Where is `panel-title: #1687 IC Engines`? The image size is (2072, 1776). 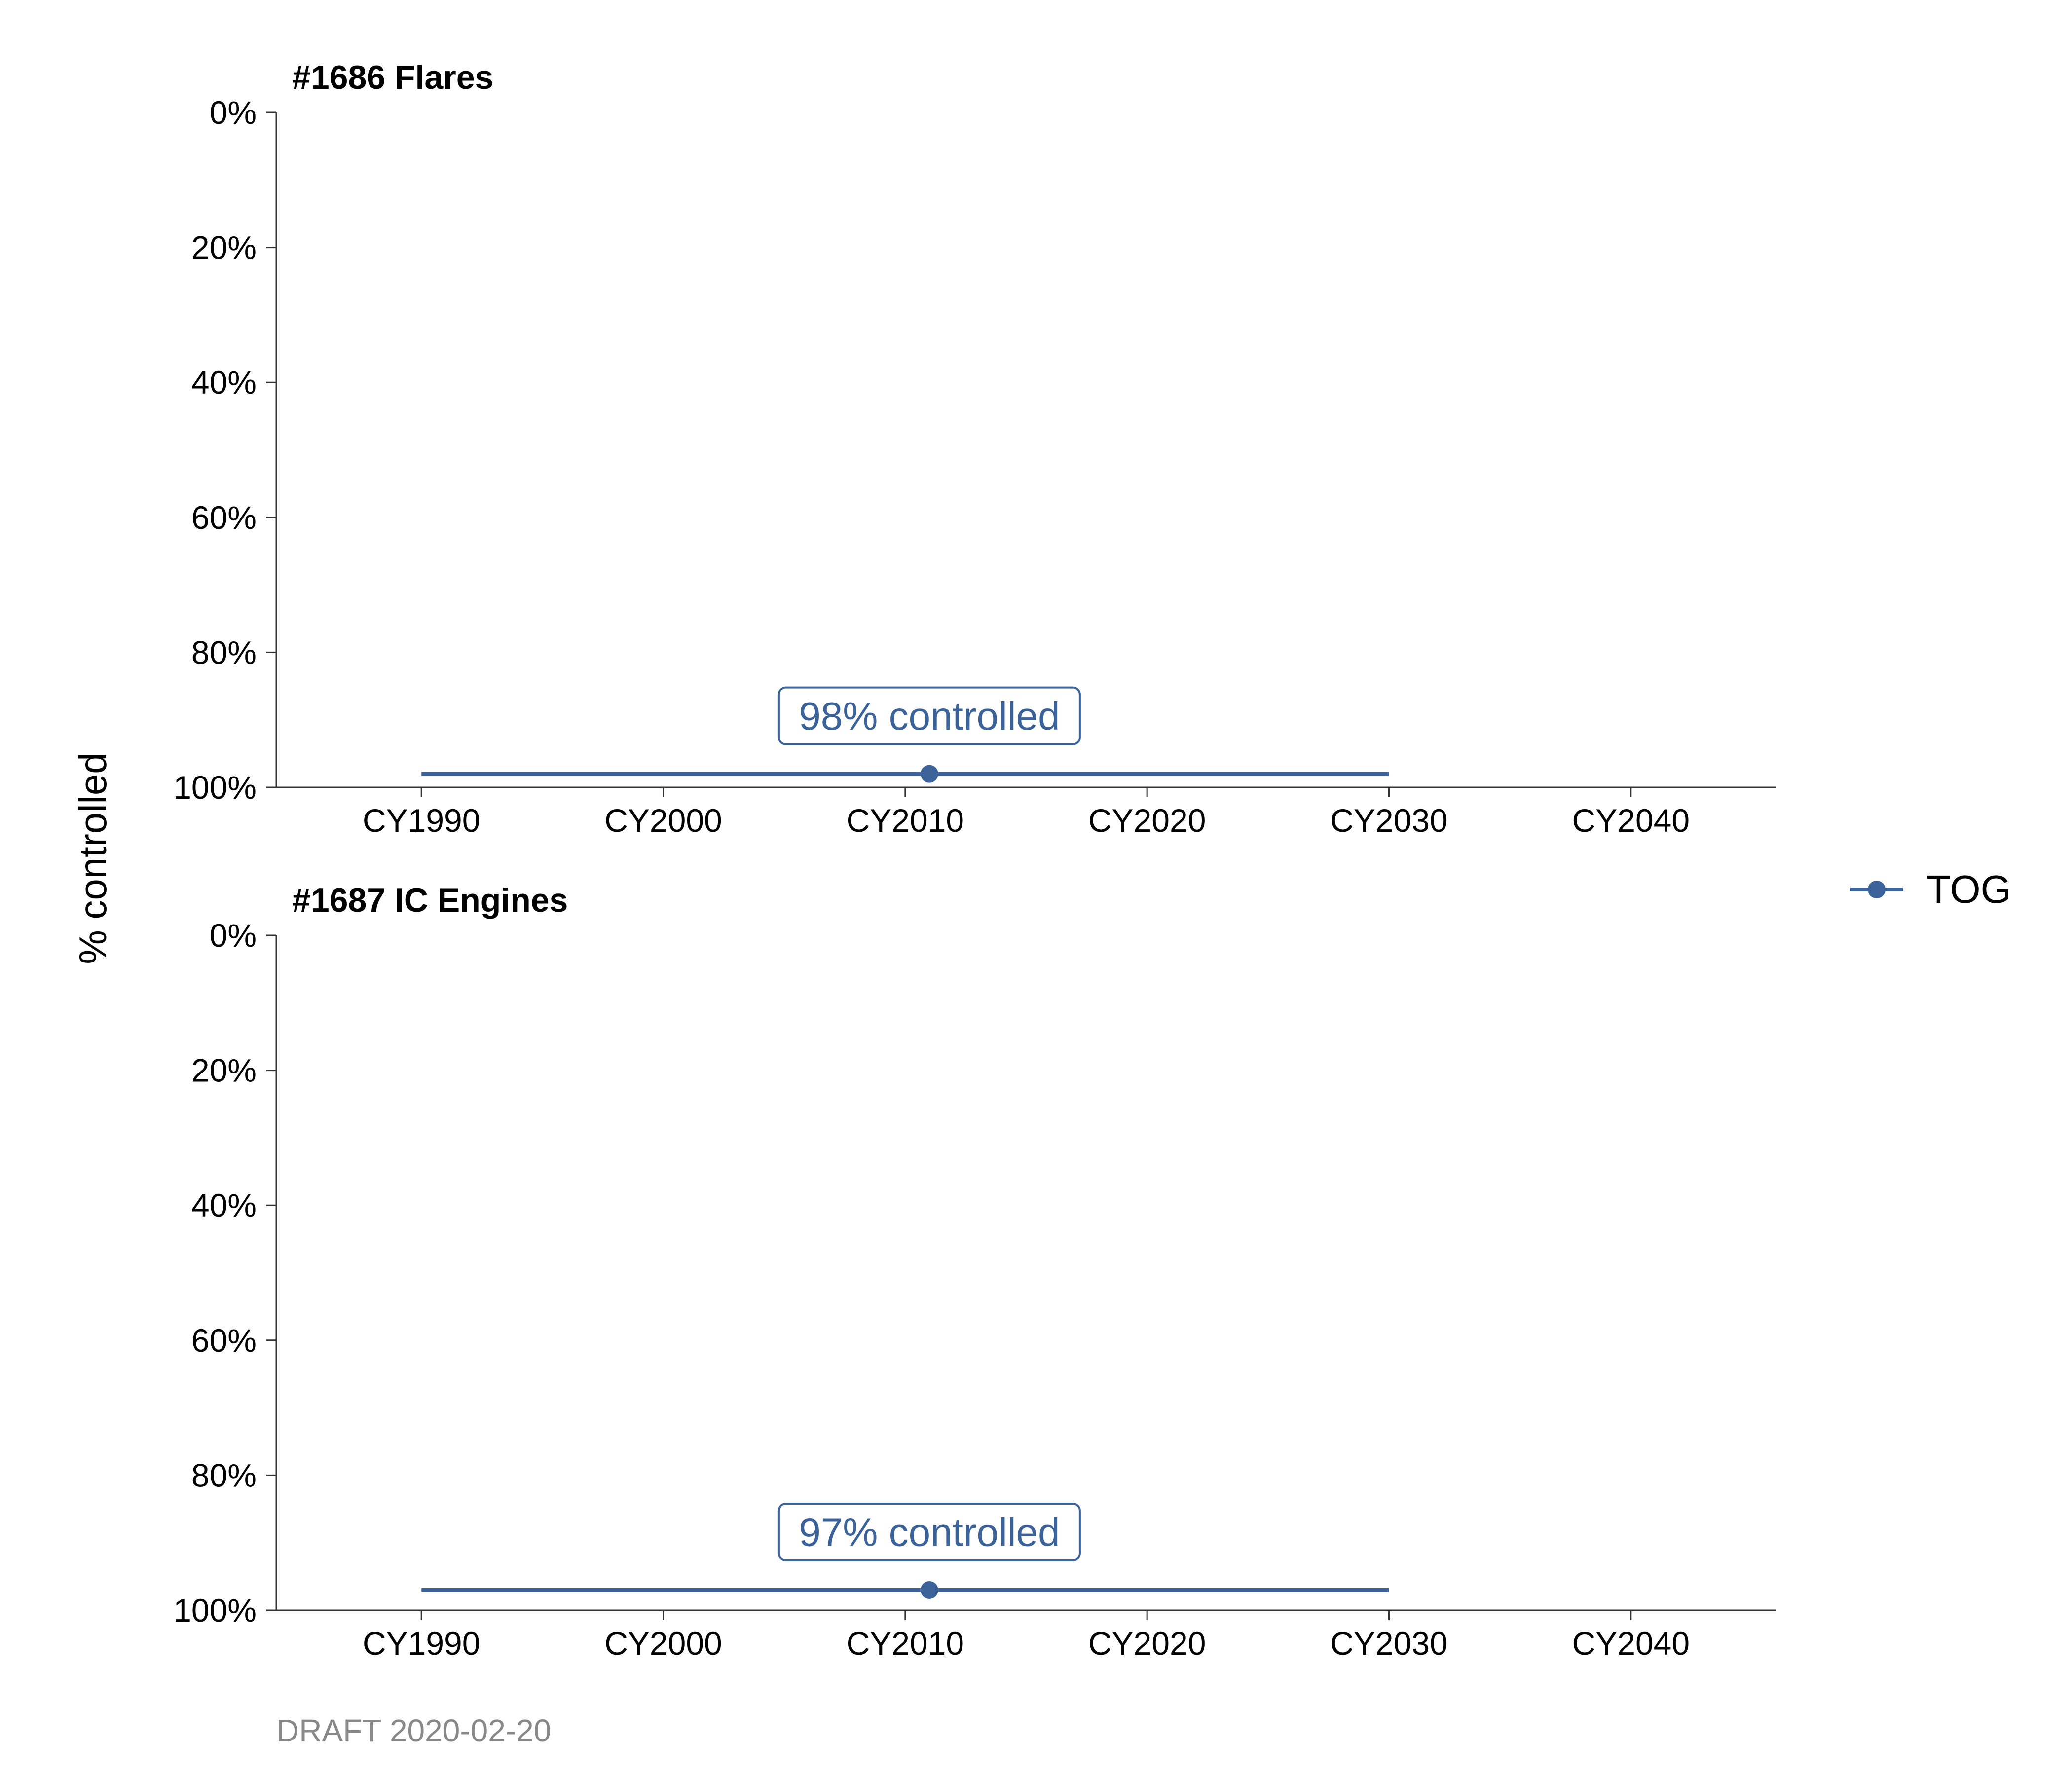
panel-title: #1687 IC Engines is located at coordinates (430, 901).